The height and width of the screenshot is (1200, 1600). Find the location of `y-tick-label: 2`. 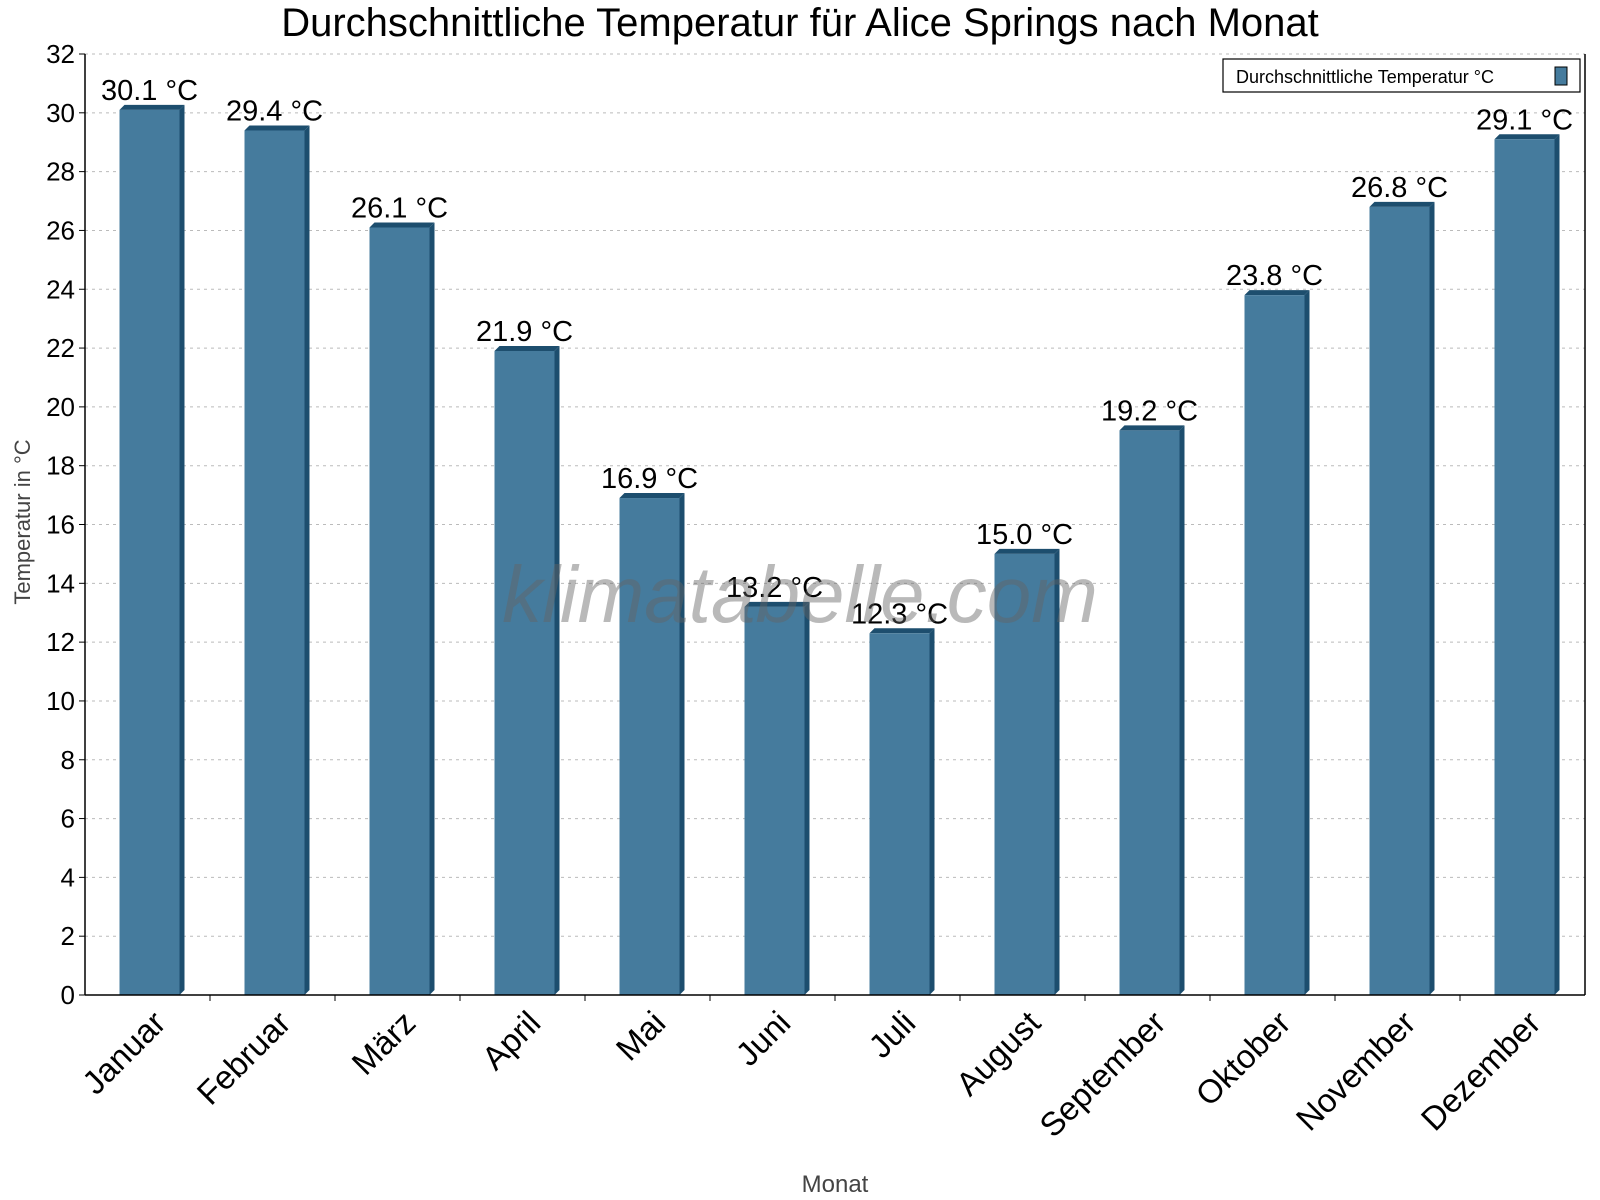

y-tick-label: 2 is located at coordinates (68, 936).